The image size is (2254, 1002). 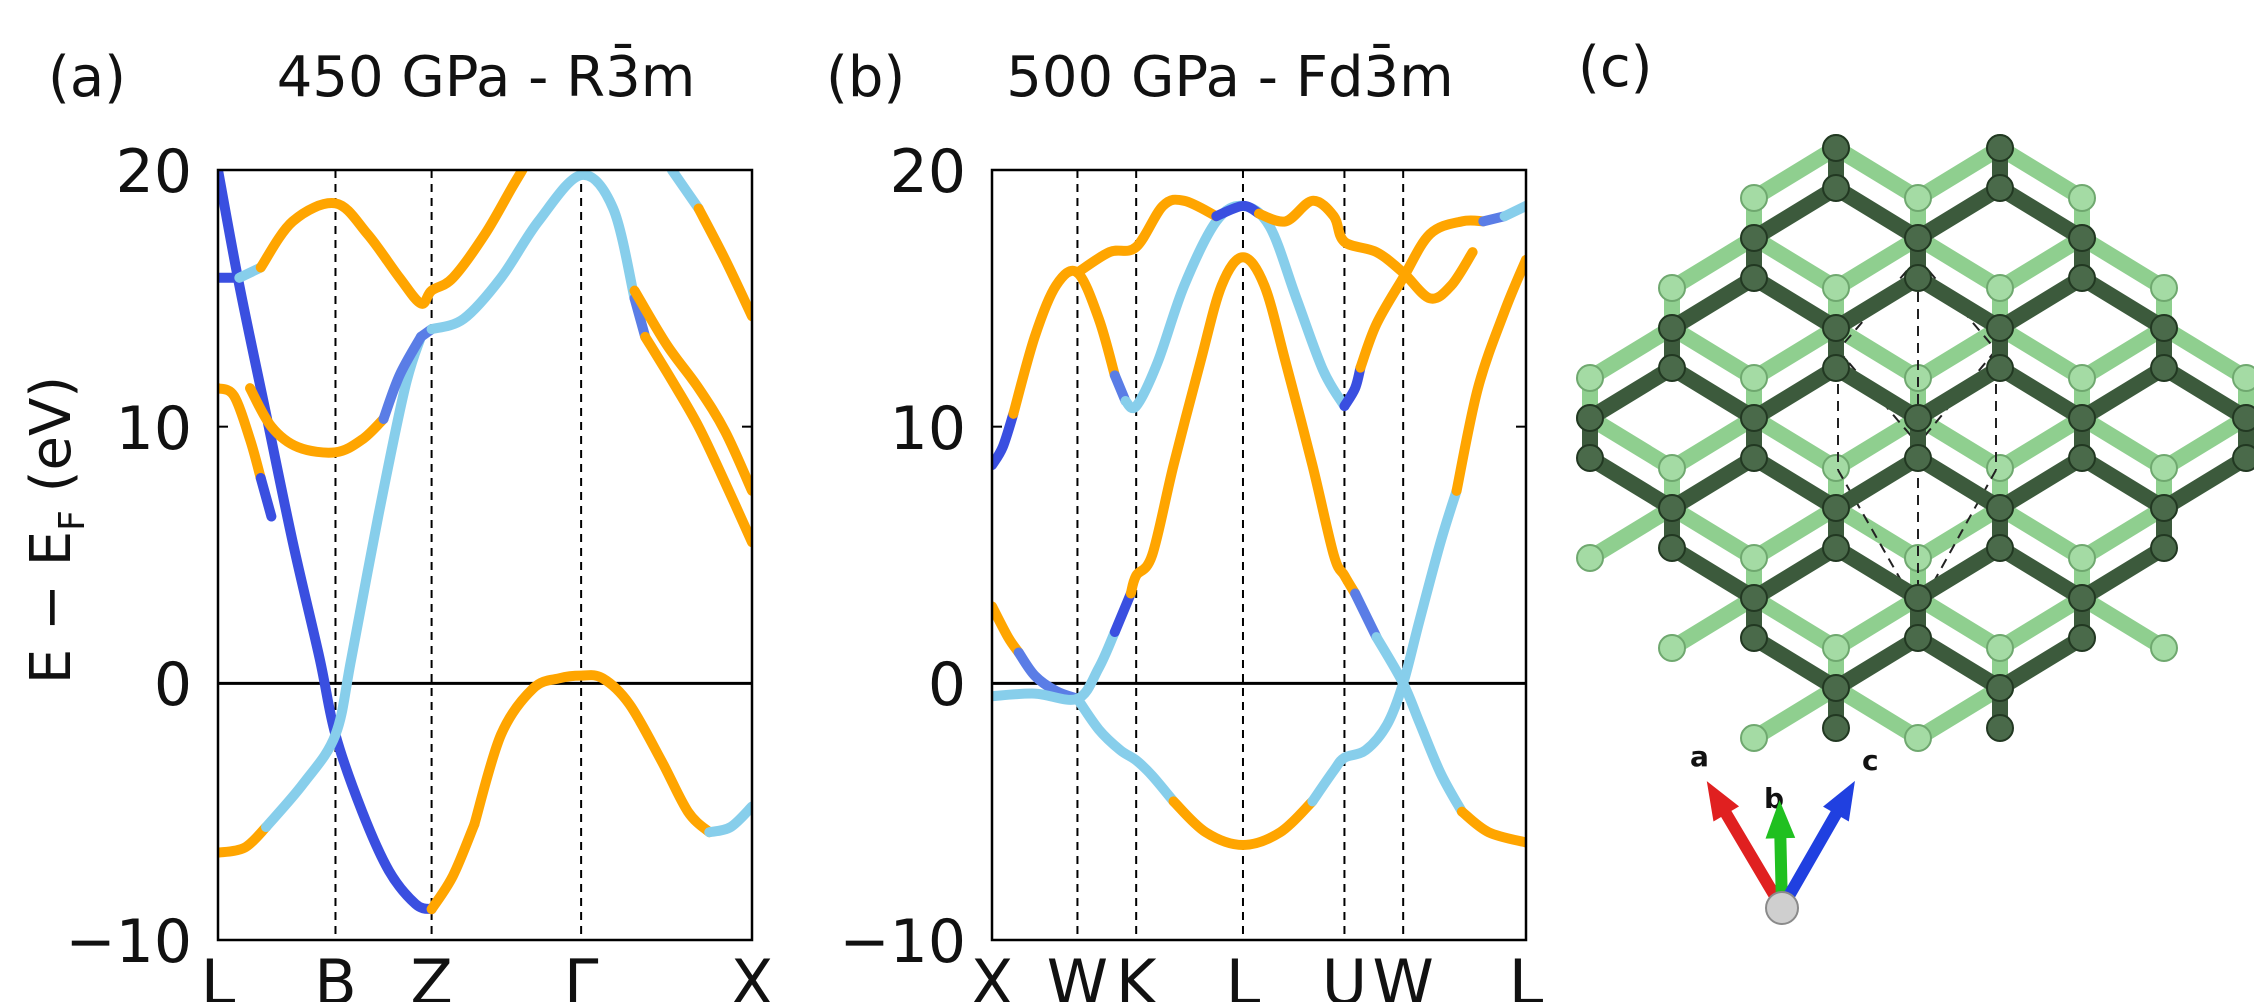 I want to click on y-axis-label-tail: (eV), so click(x=51, y=443).